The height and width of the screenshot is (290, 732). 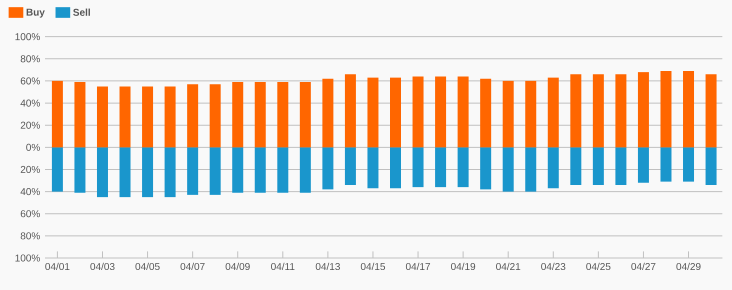 What do you see at coordinates (57, 266) in the screenshot?
I see `x-tick-label: 04/01` at bounding box center [57, 266].